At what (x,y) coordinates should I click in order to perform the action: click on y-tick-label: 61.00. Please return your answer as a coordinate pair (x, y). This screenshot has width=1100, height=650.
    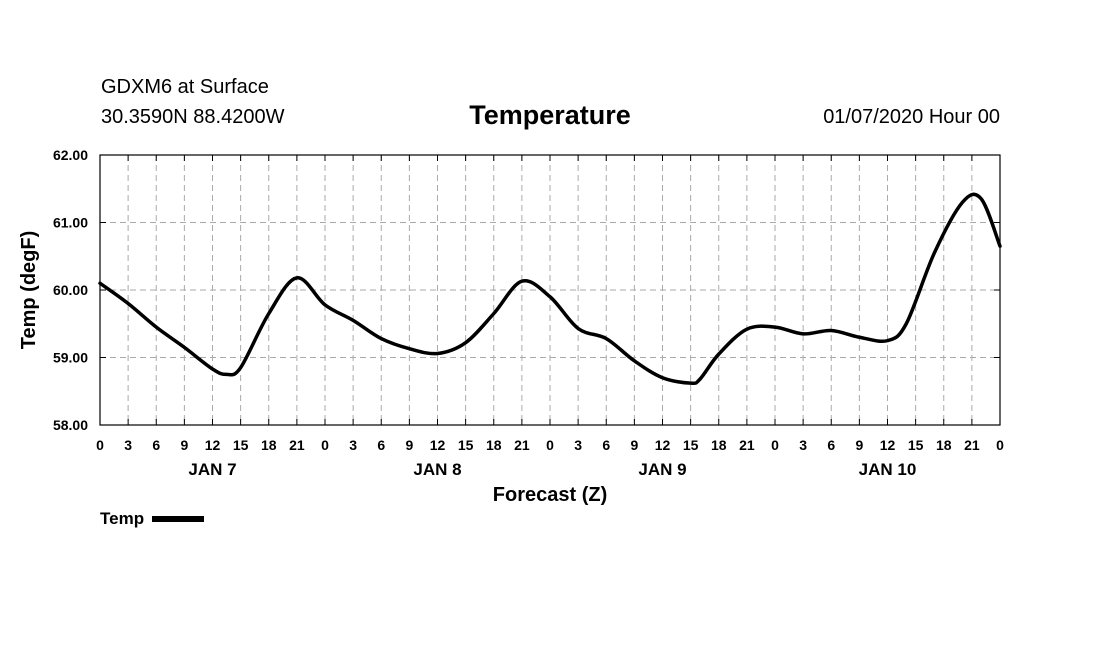
    Looking at the image, I should click on (70, 223).